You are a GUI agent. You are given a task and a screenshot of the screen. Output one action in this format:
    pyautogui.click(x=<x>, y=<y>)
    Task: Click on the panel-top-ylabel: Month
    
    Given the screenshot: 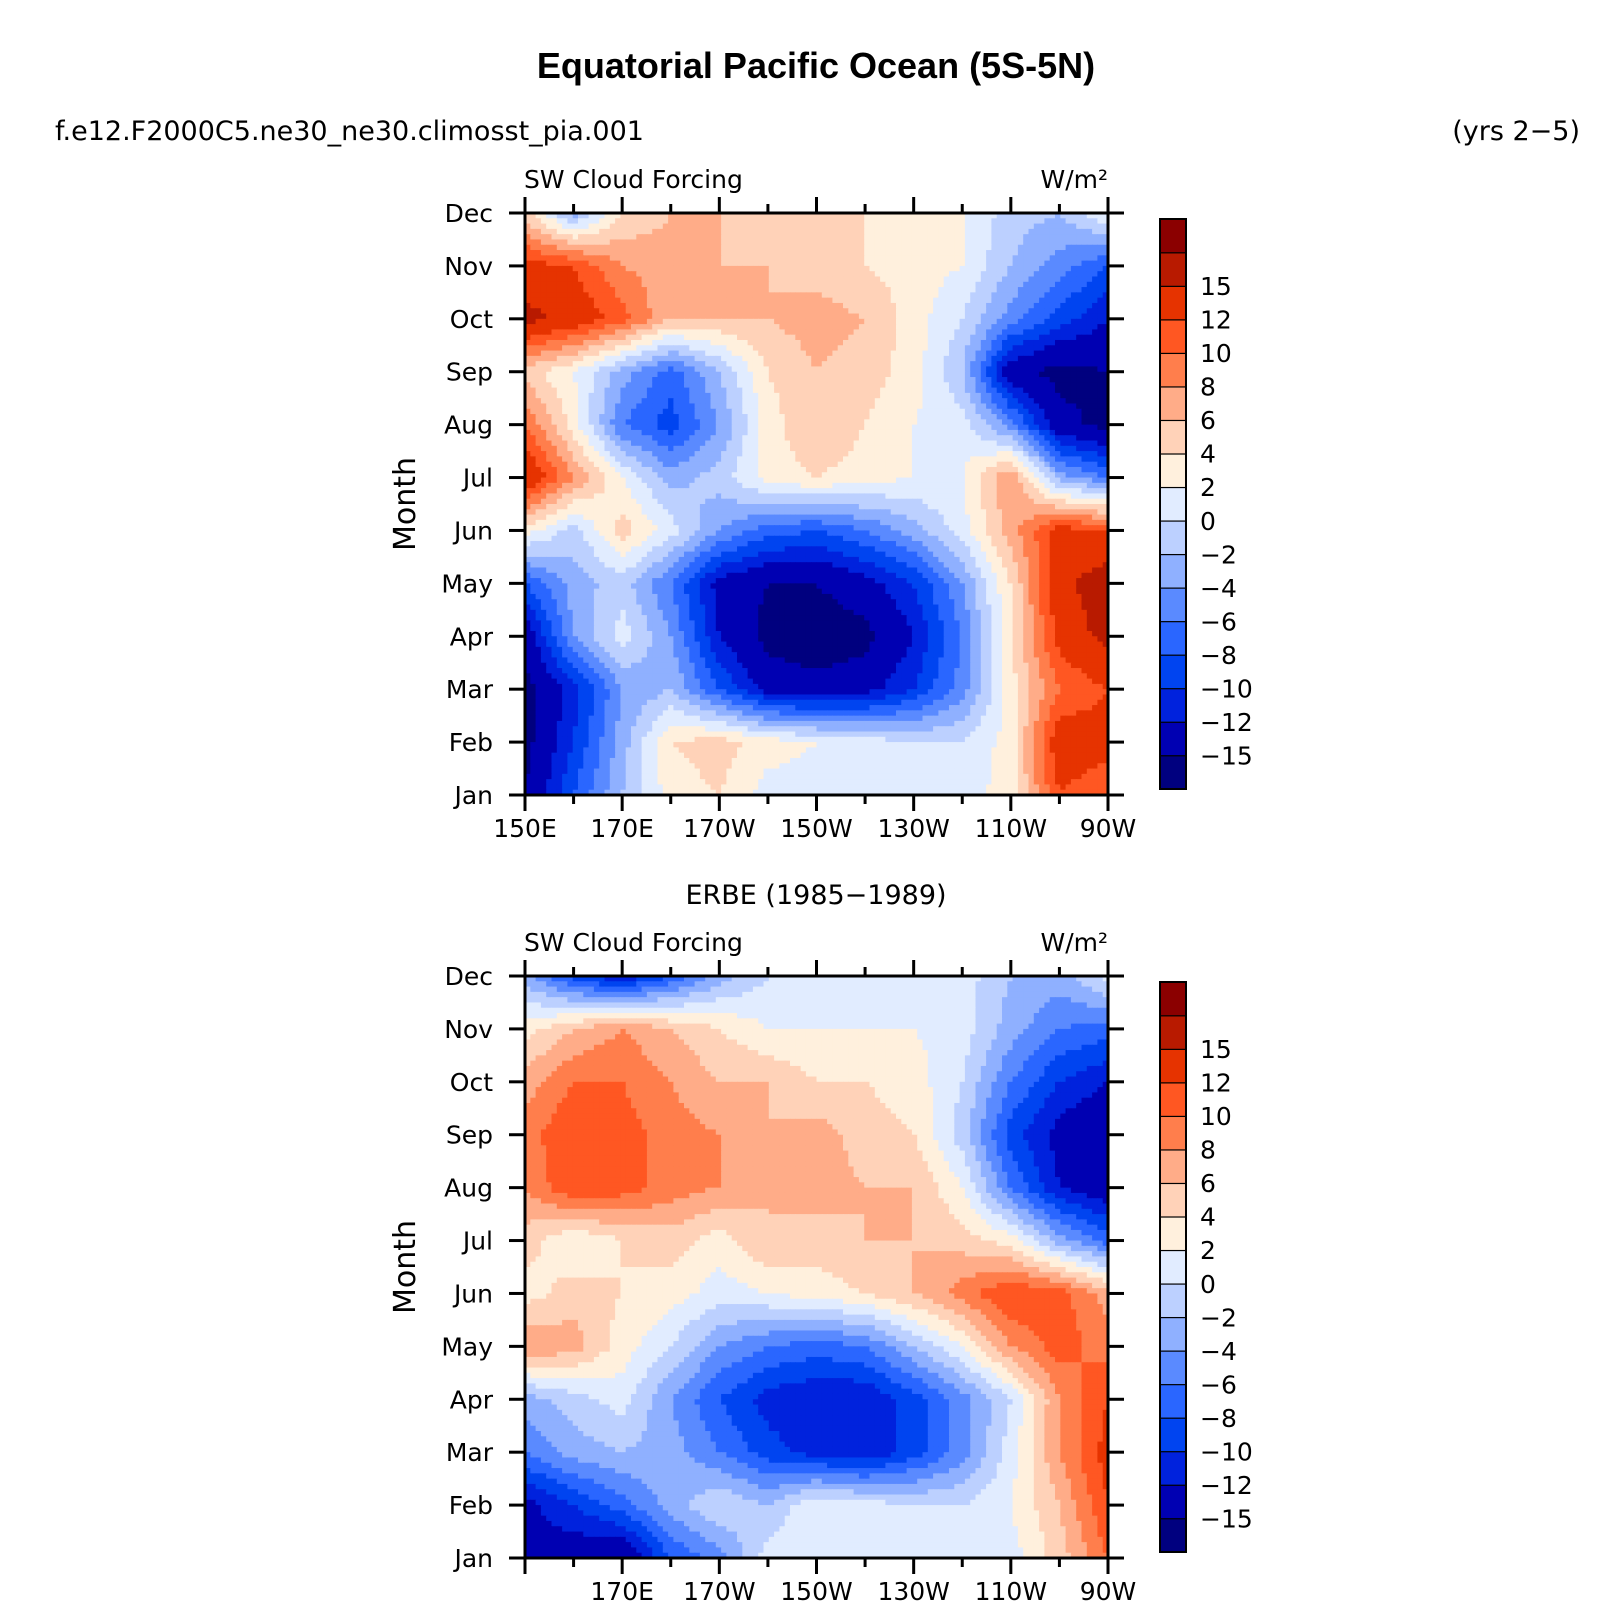 What is the action you would take?
    pyautogui.click(x=405, y=504)
    